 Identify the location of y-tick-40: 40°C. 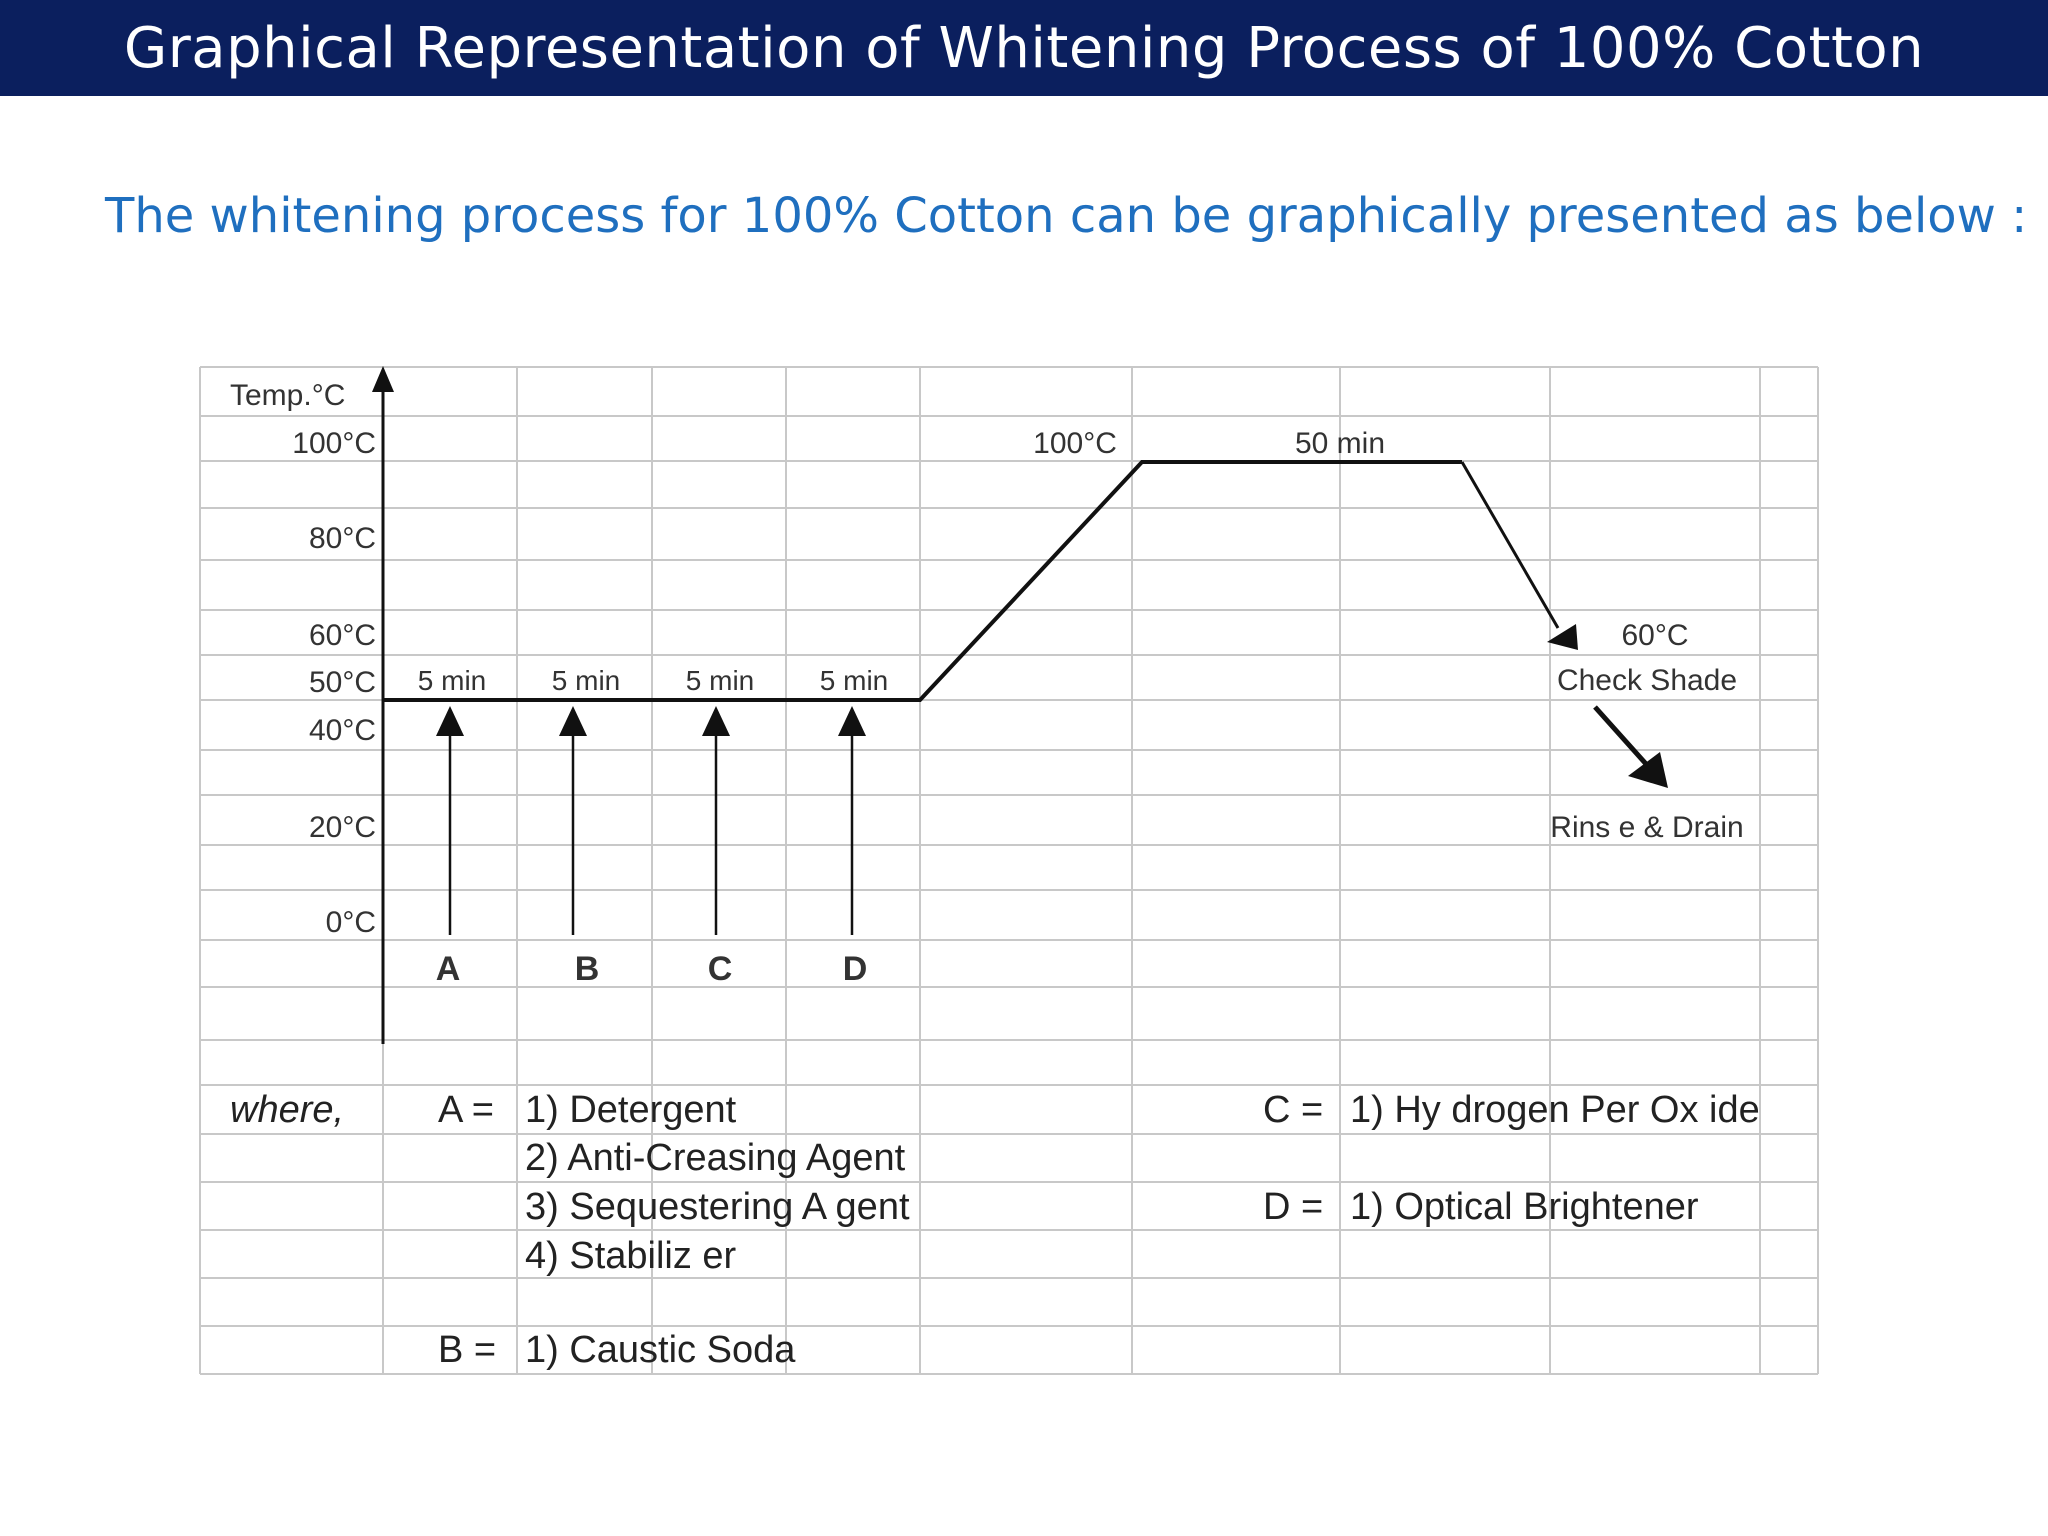
(342, 730).